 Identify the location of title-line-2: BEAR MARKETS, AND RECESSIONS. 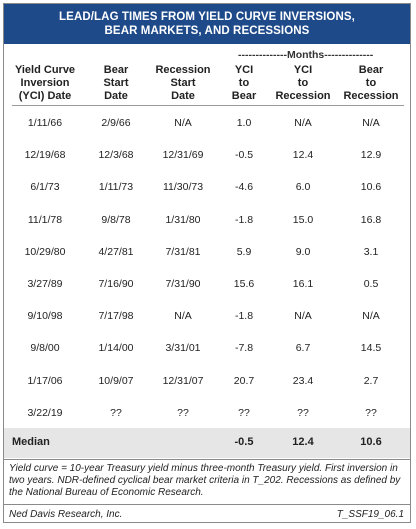
(207, 31).